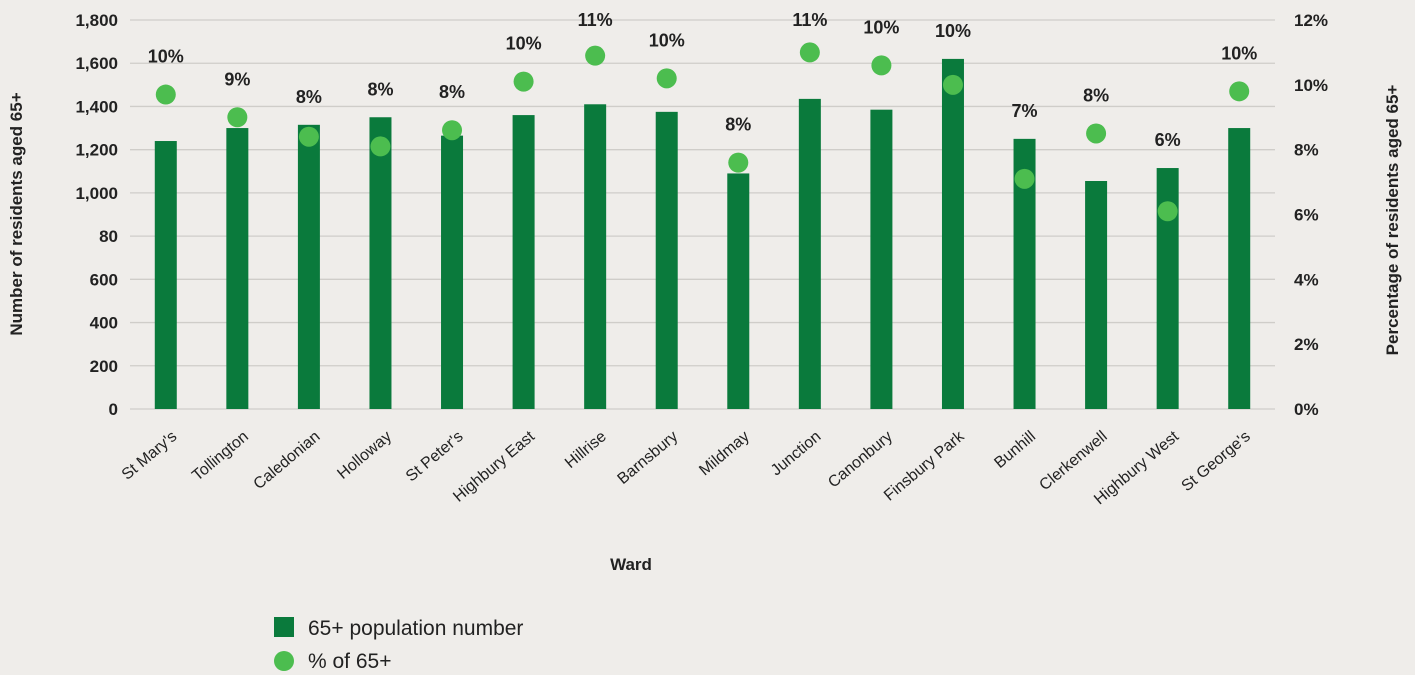 This screenshot has width=1415, height=675. What do you see at coordinates (1311, 20) in the screenshot?
I see `right-tick-label: 12%` at bounding box center [1311, 20].